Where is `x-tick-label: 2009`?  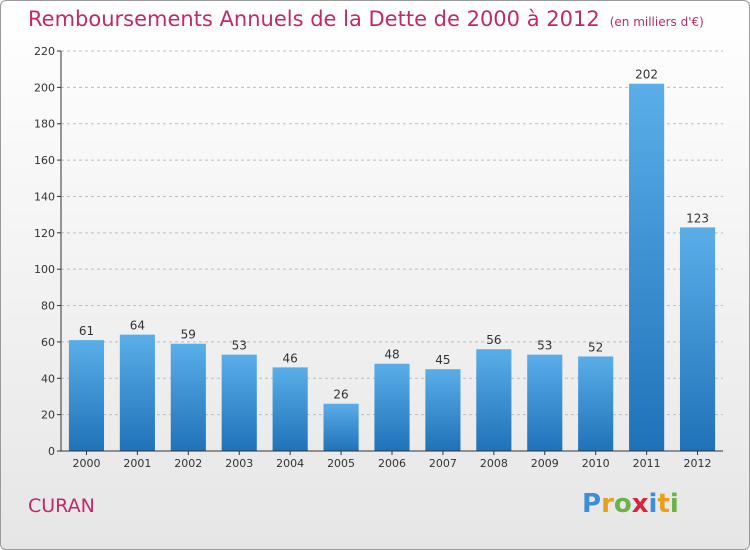 x-tick-label: 2009 is located at coordinates (545, 463).